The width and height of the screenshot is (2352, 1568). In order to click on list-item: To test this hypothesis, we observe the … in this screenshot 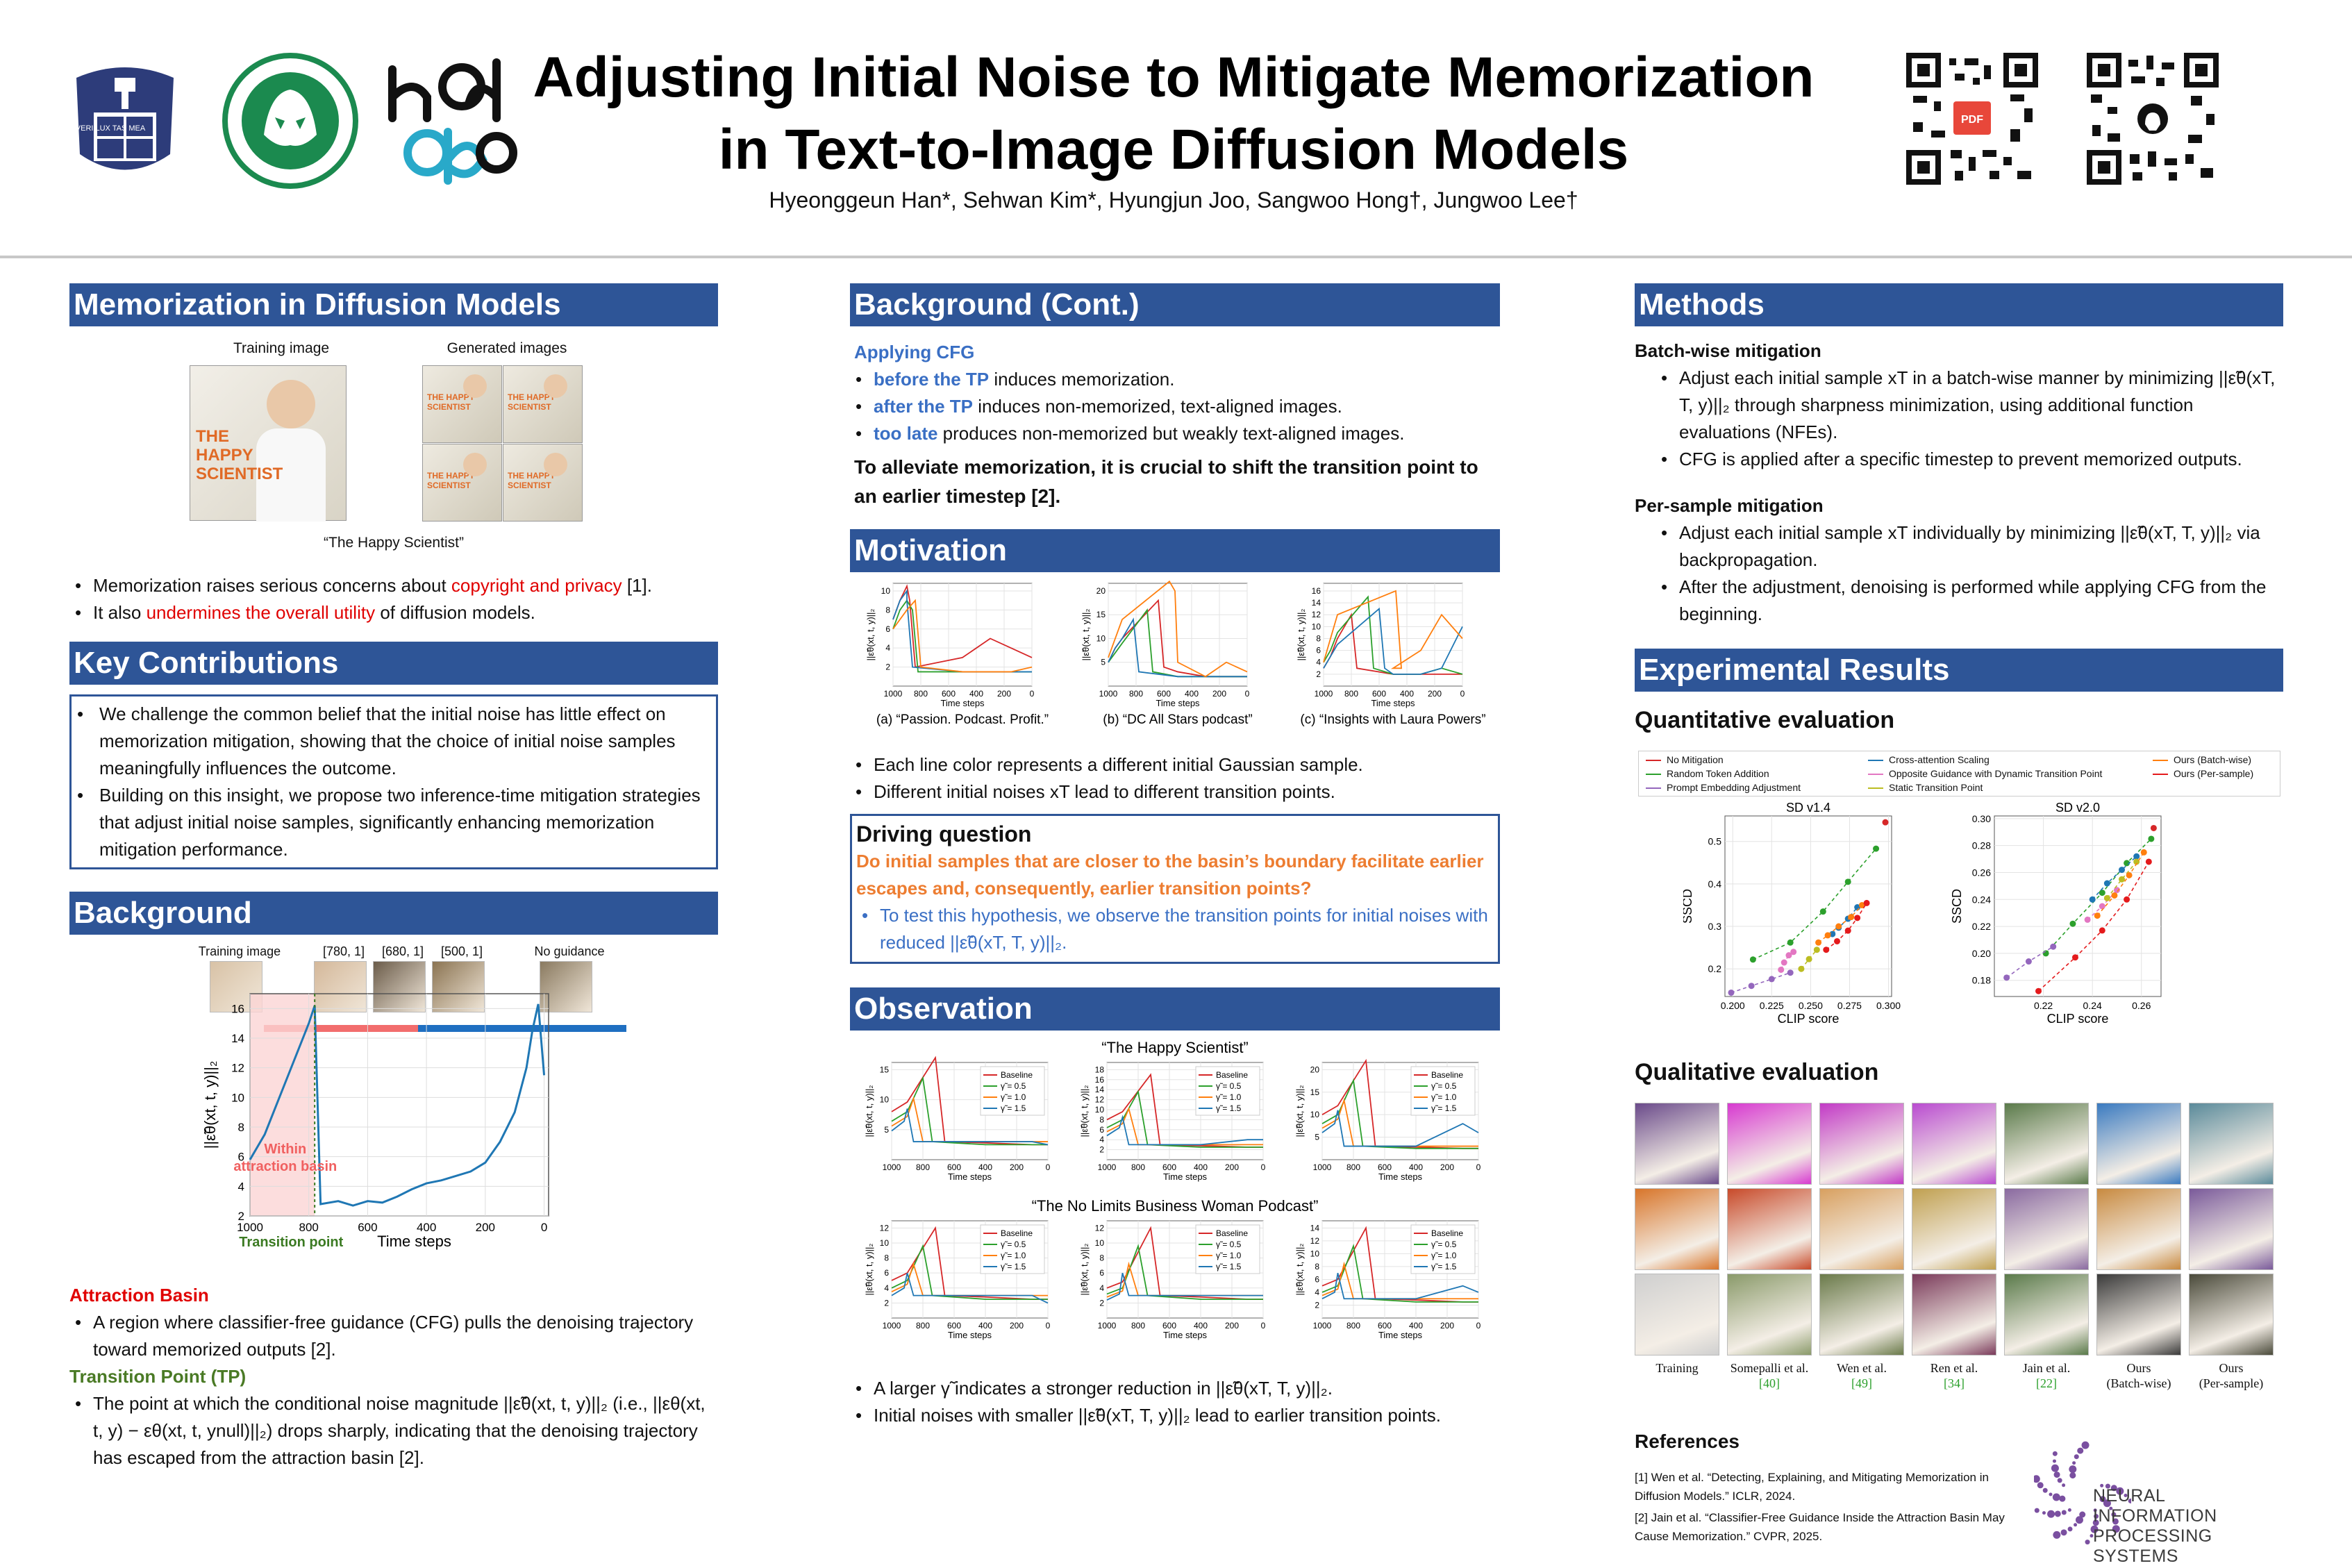, I will do `click(1174, 929)`.